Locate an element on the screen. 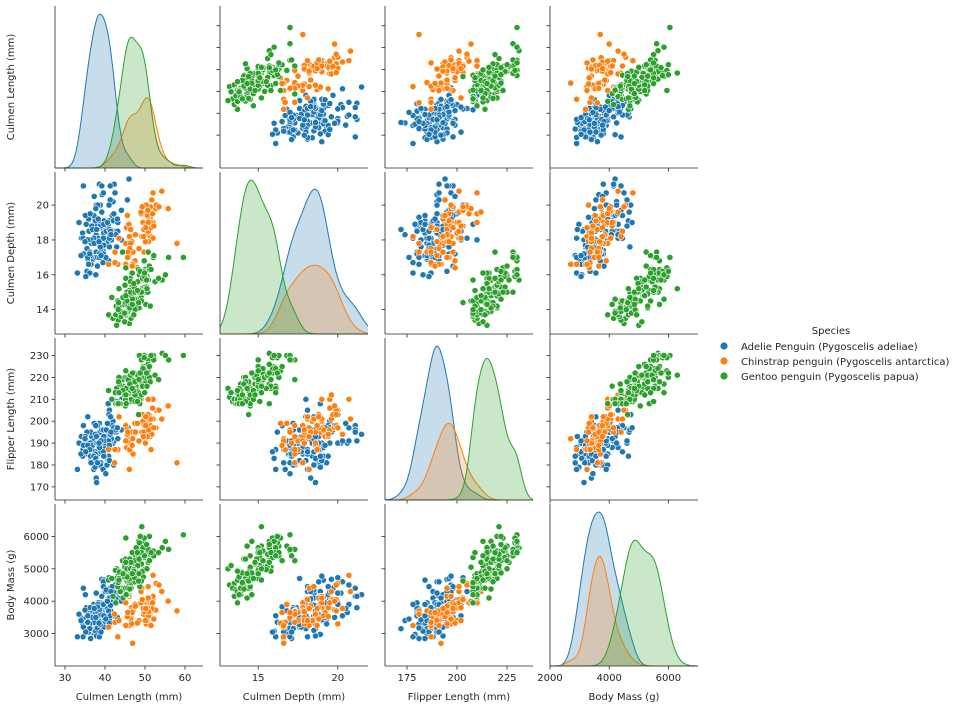 Image resolution: width=959 pixels, height=709 pixels. x-axis-label-body-mass: Body Mass (g) is located at coordinates (624, 697).